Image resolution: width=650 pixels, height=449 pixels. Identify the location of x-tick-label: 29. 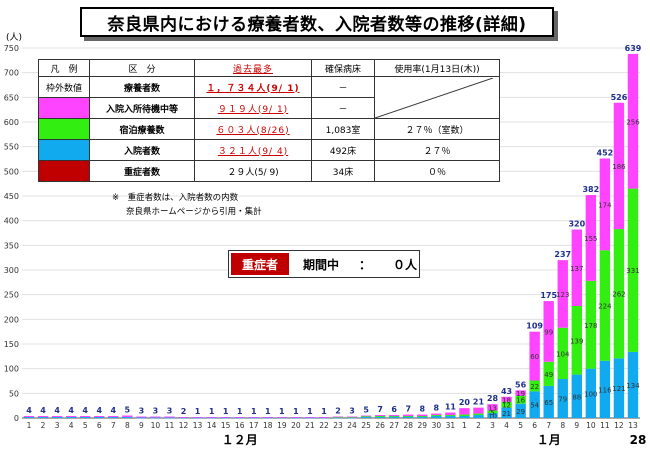
(423, 425).